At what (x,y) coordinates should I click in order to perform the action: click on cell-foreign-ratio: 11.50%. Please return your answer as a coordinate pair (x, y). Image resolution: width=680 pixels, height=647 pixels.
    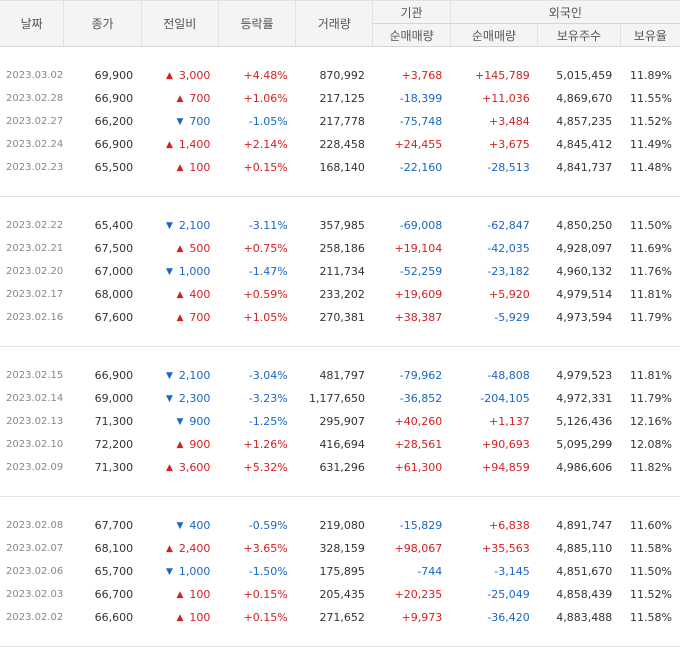
    Looking at the image, I should click on (650, 225).